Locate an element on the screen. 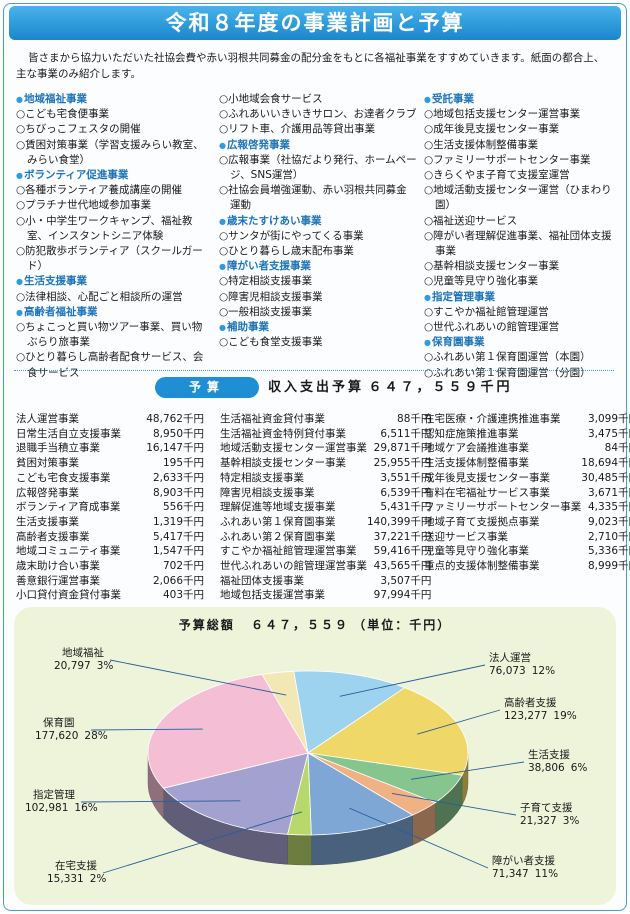  budget-badge: 予算 is located at coordinates (207, 387).